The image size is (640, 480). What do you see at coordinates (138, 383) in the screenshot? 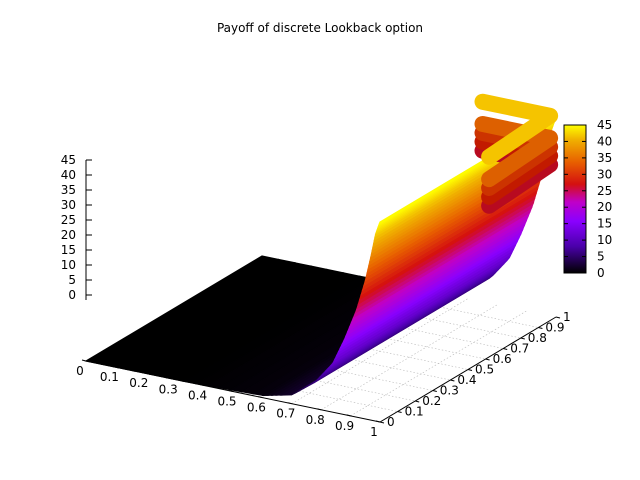
I see `x-tick-label: 0.2` at bounding box center [138, 383].